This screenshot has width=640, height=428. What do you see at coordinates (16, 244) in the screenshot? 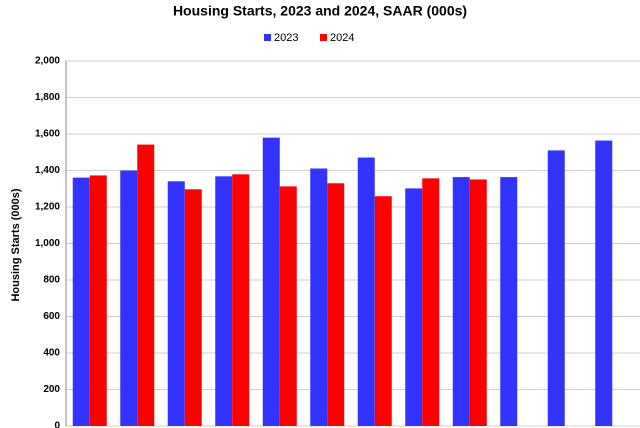
I see `y-axis-title: Housing Starts (000s)` at bounding box center [16, 244].